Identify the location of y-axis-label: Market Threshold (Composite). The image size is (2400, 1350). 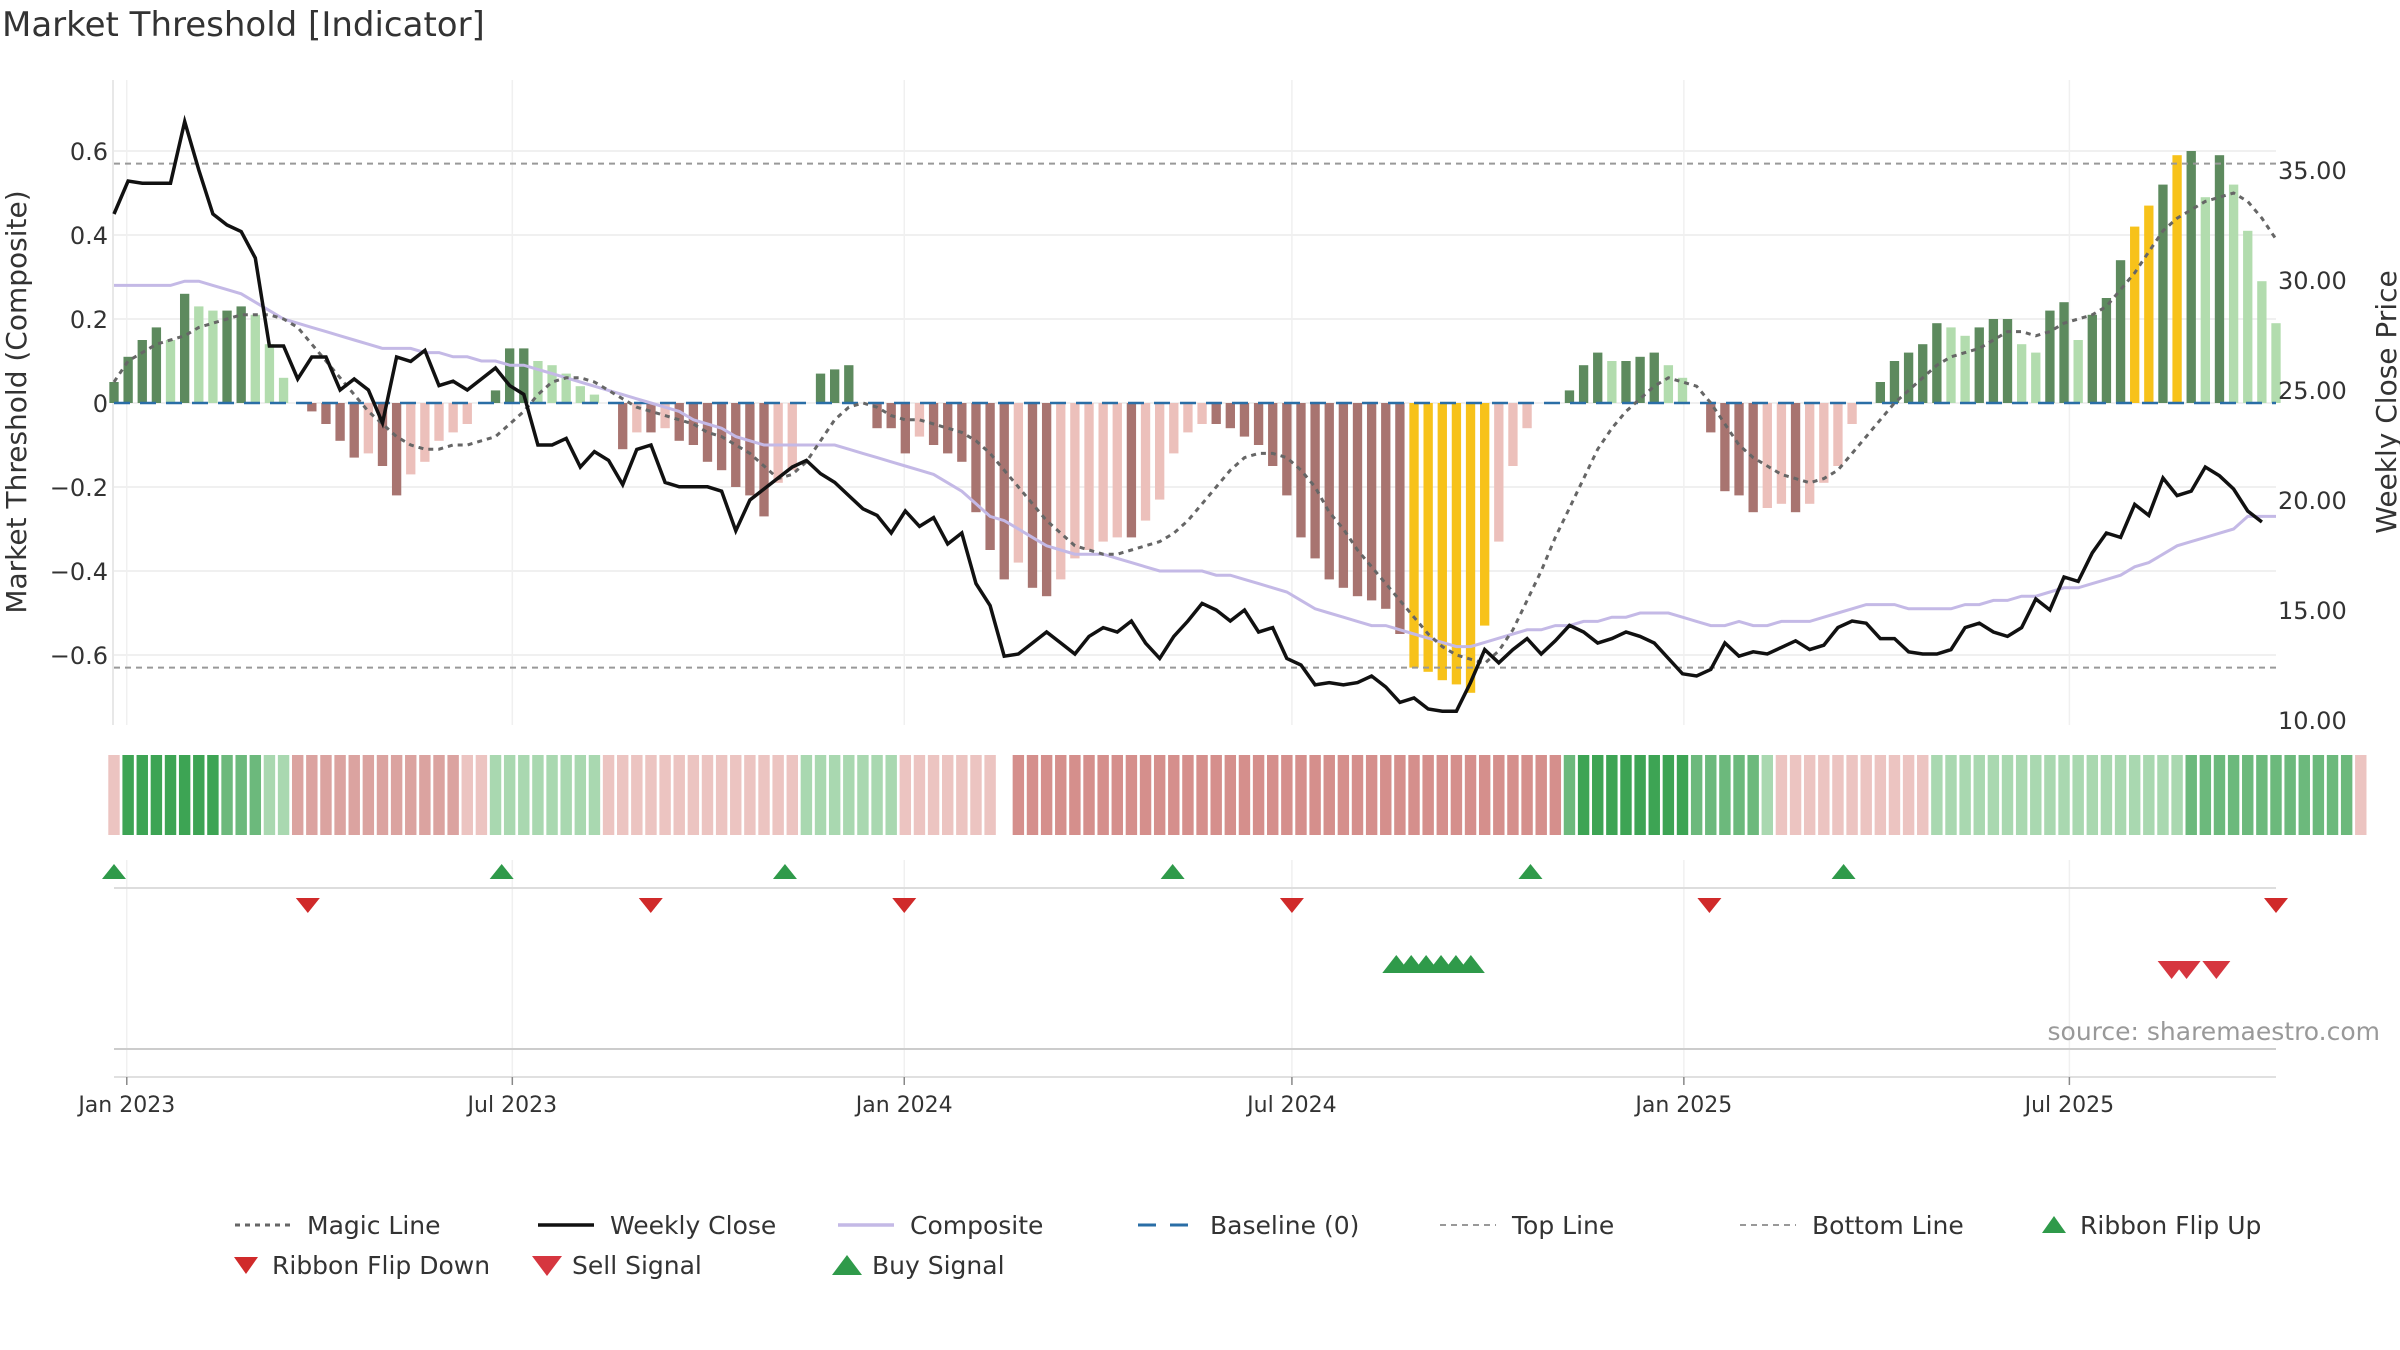
(16, 401).